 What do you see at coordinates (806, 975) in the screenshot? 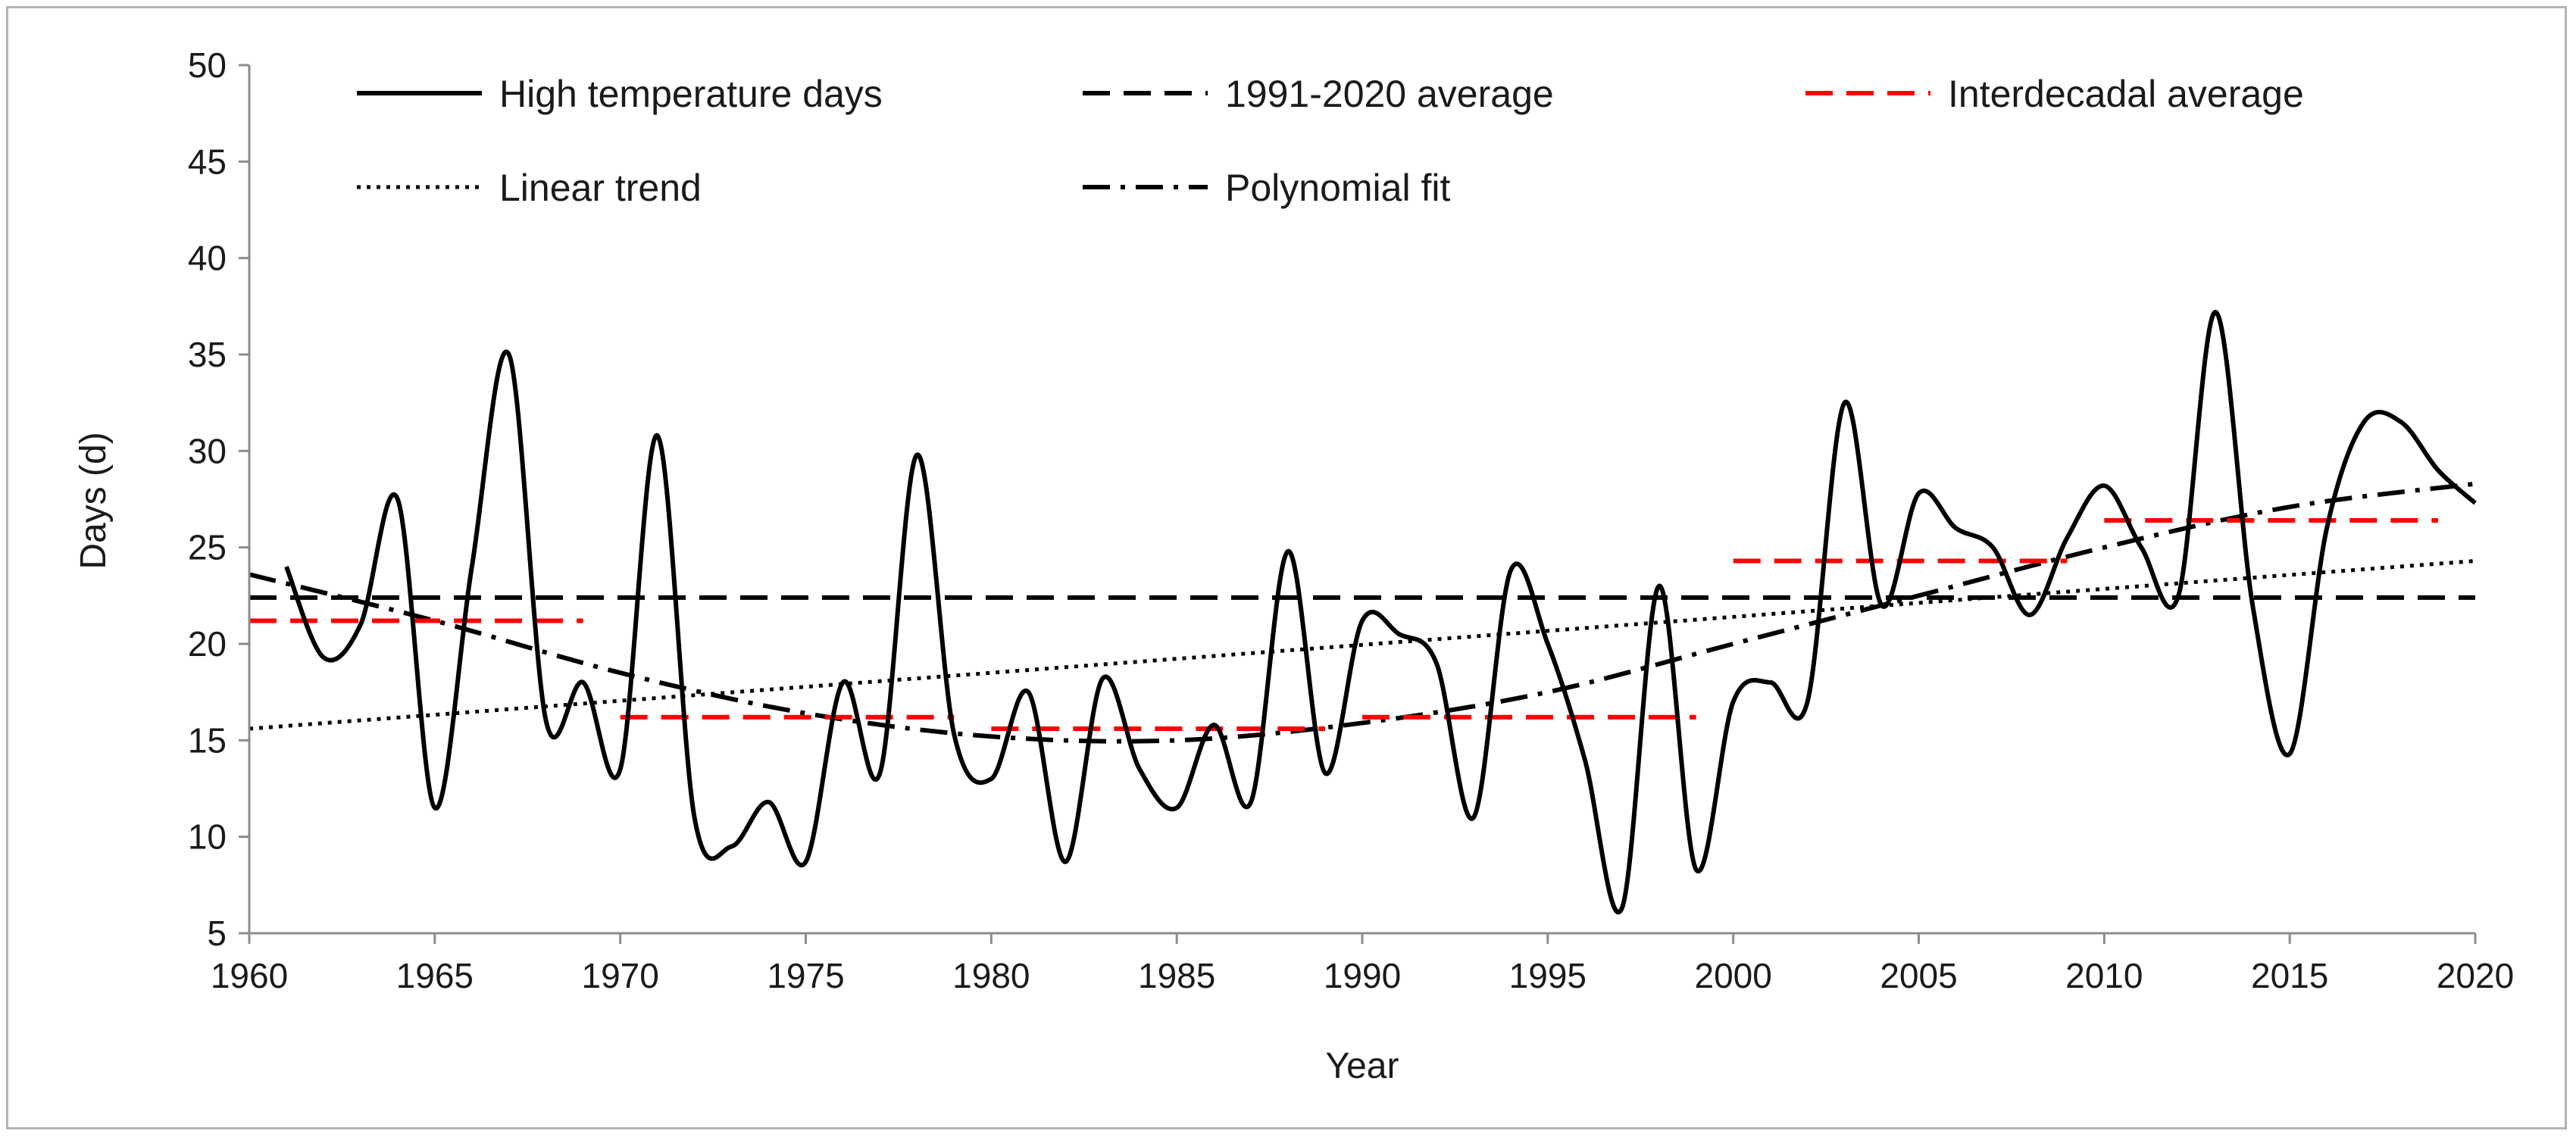
I see `x-tick-label-1975: 1975` at bounding box center [806, 975].